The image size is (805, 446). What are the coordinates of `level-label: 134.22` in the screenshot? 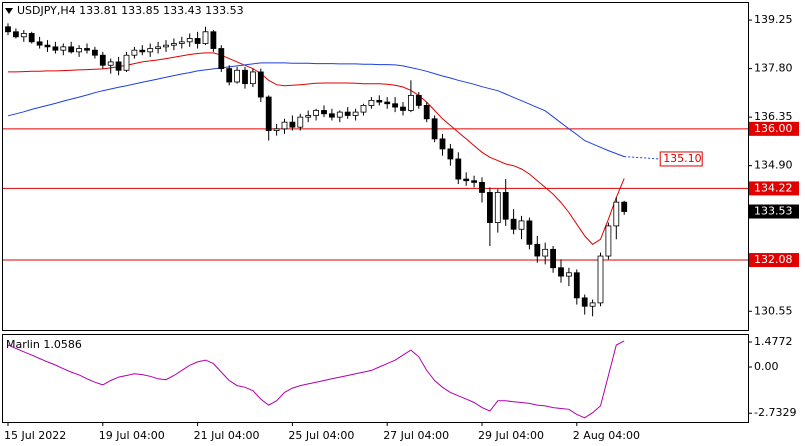 It's located at (773, 187).